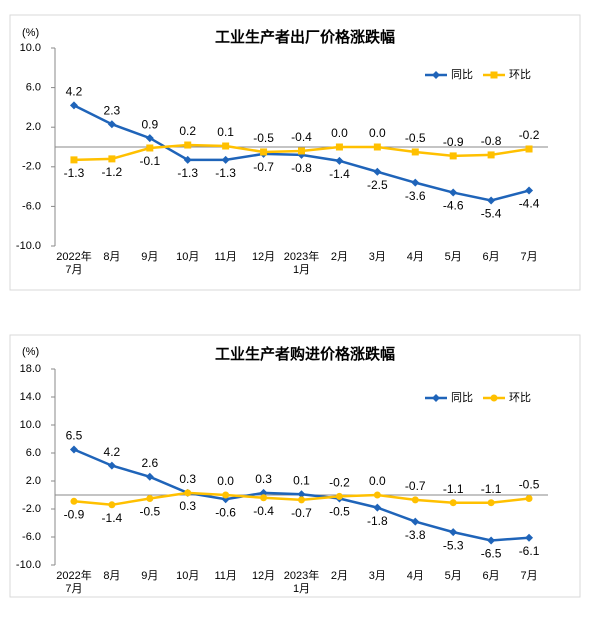  I want to click on value-label: 0.9, so click(149, 124).